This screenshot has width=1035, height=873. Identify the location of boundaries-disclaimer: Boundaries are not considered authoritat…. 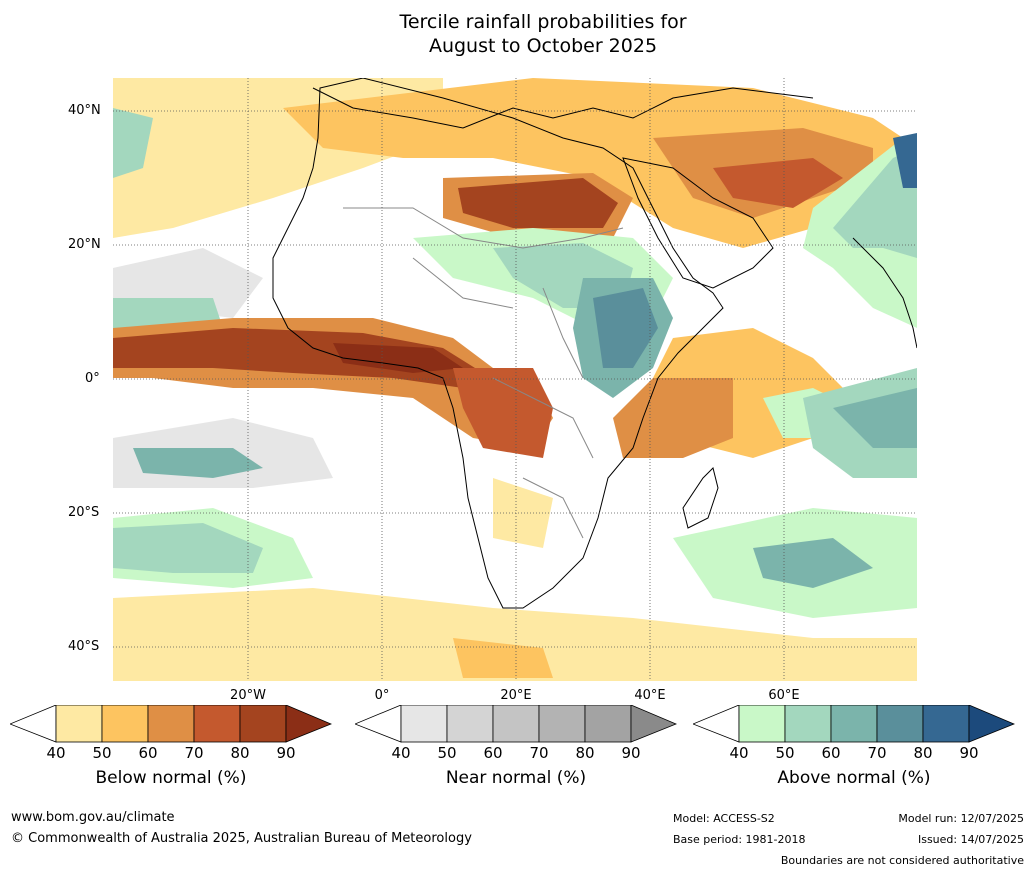
(902, 860).